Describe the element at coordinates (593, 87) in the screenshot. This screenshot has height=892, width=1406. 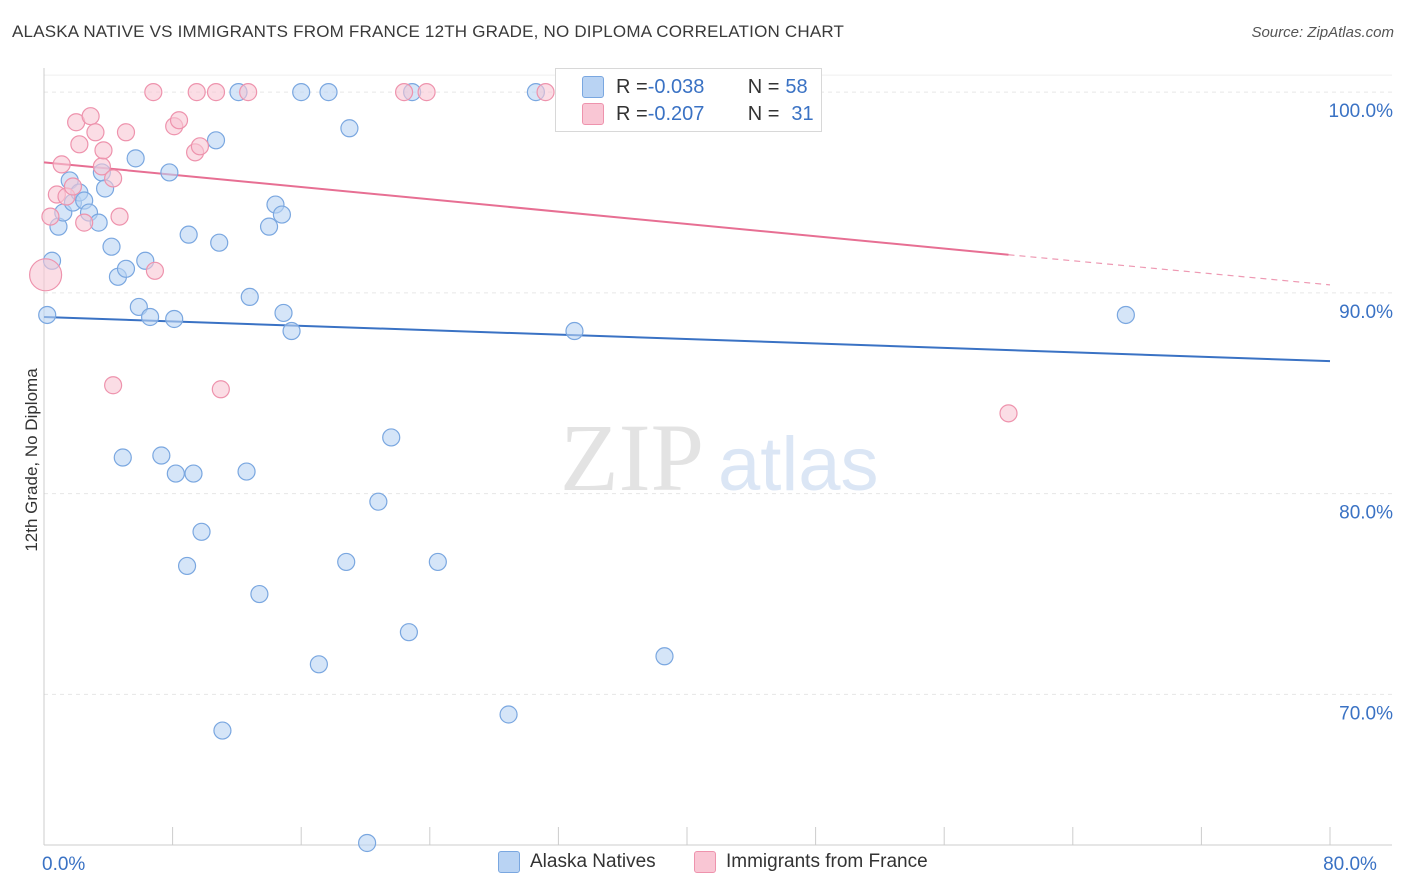
I see `legend-swatch-alaska-natives` at that location.